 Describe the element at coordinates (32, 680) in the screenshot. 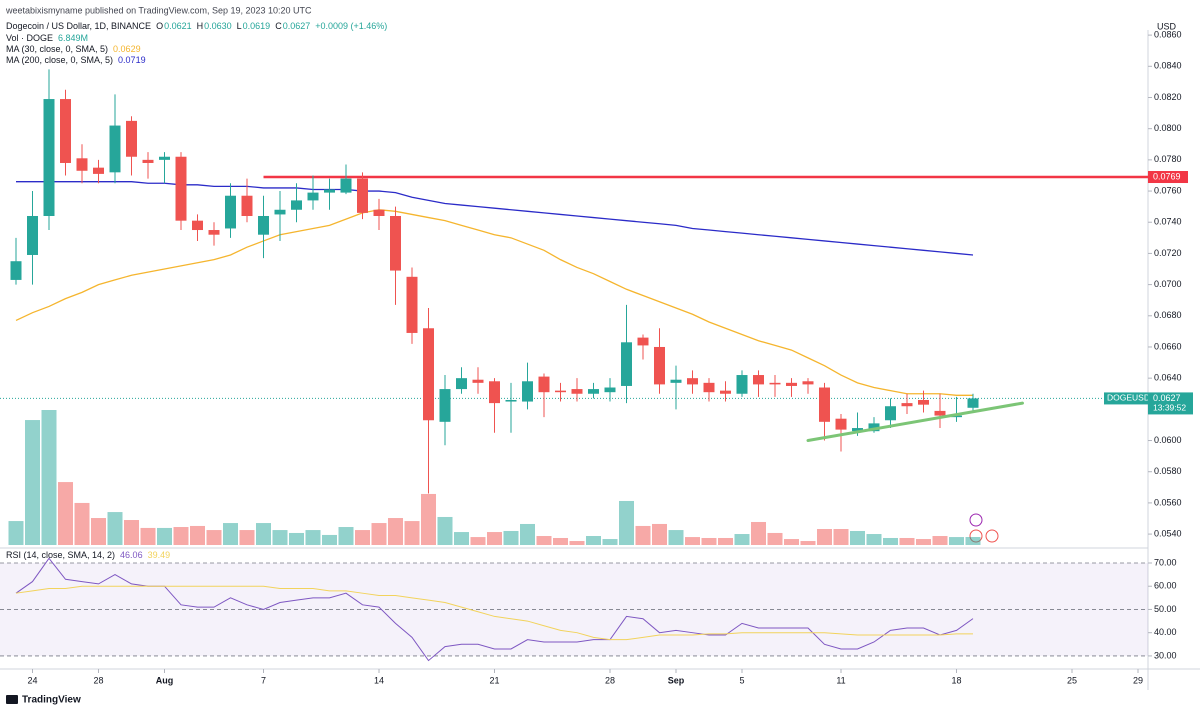

I see `x-tick-label: 24` at that location.